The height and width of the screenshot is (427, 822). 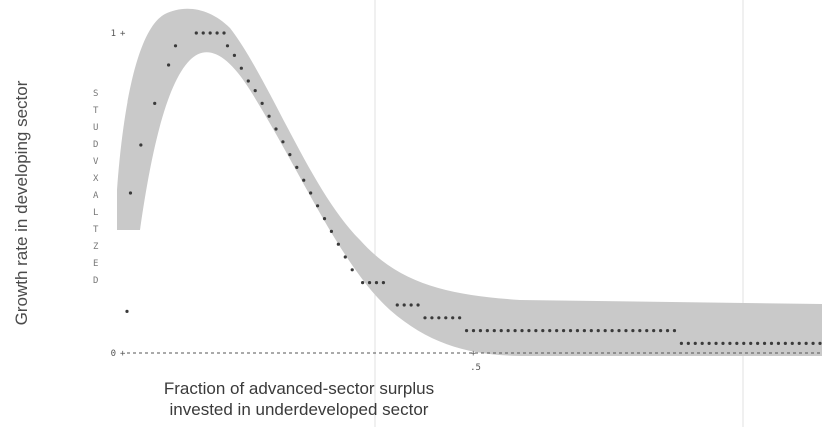 What do you see at coordinates (475, 368) in the screenshot?
I see `x-tick-label: .5` at bounding box center [475, 368].